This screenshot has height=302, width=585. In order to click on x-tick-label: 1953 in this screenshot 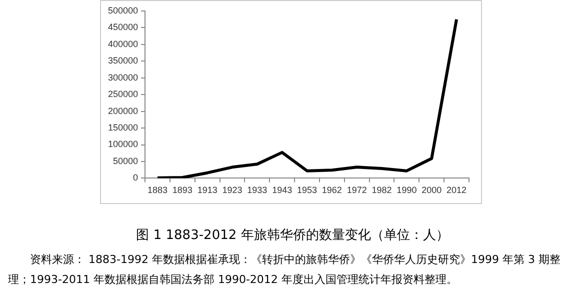, I will do `click(307, 190)`.